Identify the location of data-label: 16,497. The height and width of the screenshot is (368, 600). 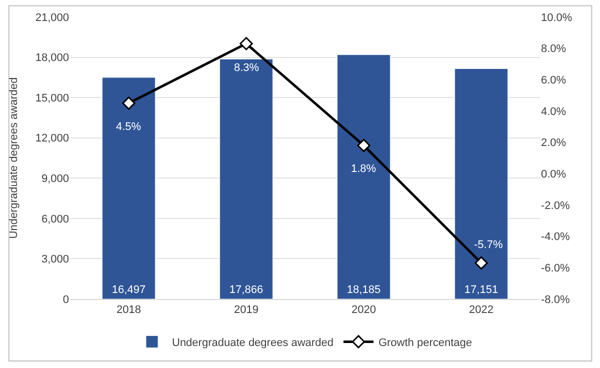
(129, 290).